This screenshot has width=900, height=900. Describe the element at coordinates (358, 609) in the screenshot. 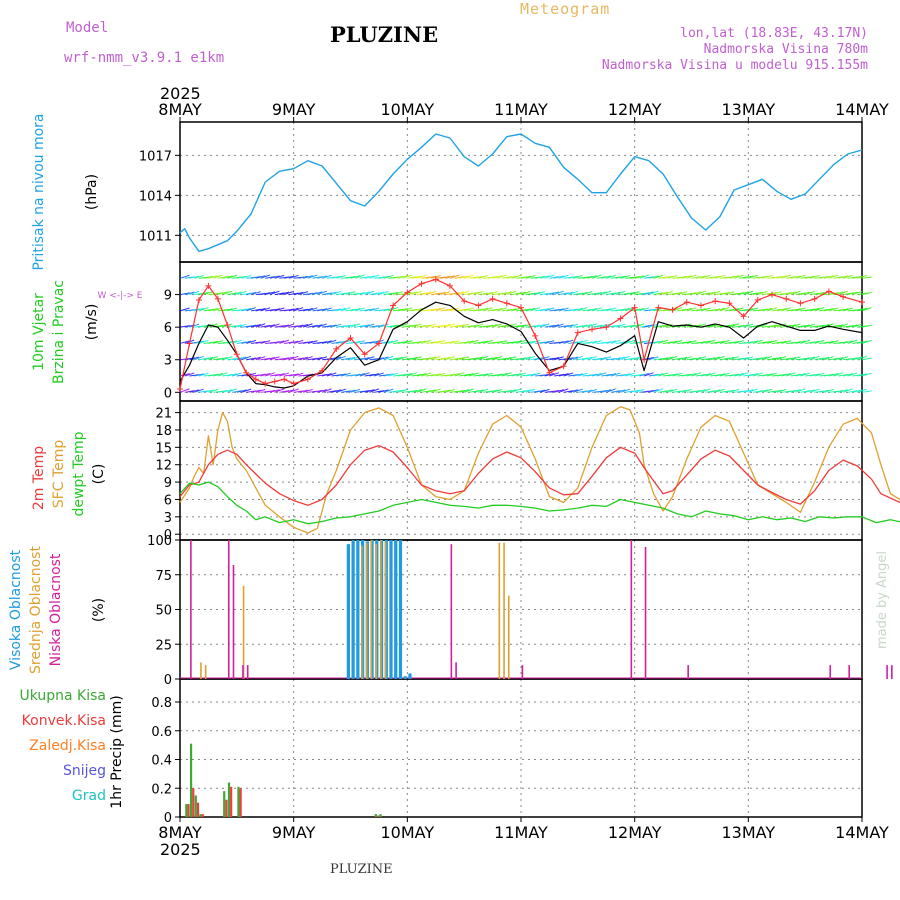

I see `cloud-high-bar` at that location.